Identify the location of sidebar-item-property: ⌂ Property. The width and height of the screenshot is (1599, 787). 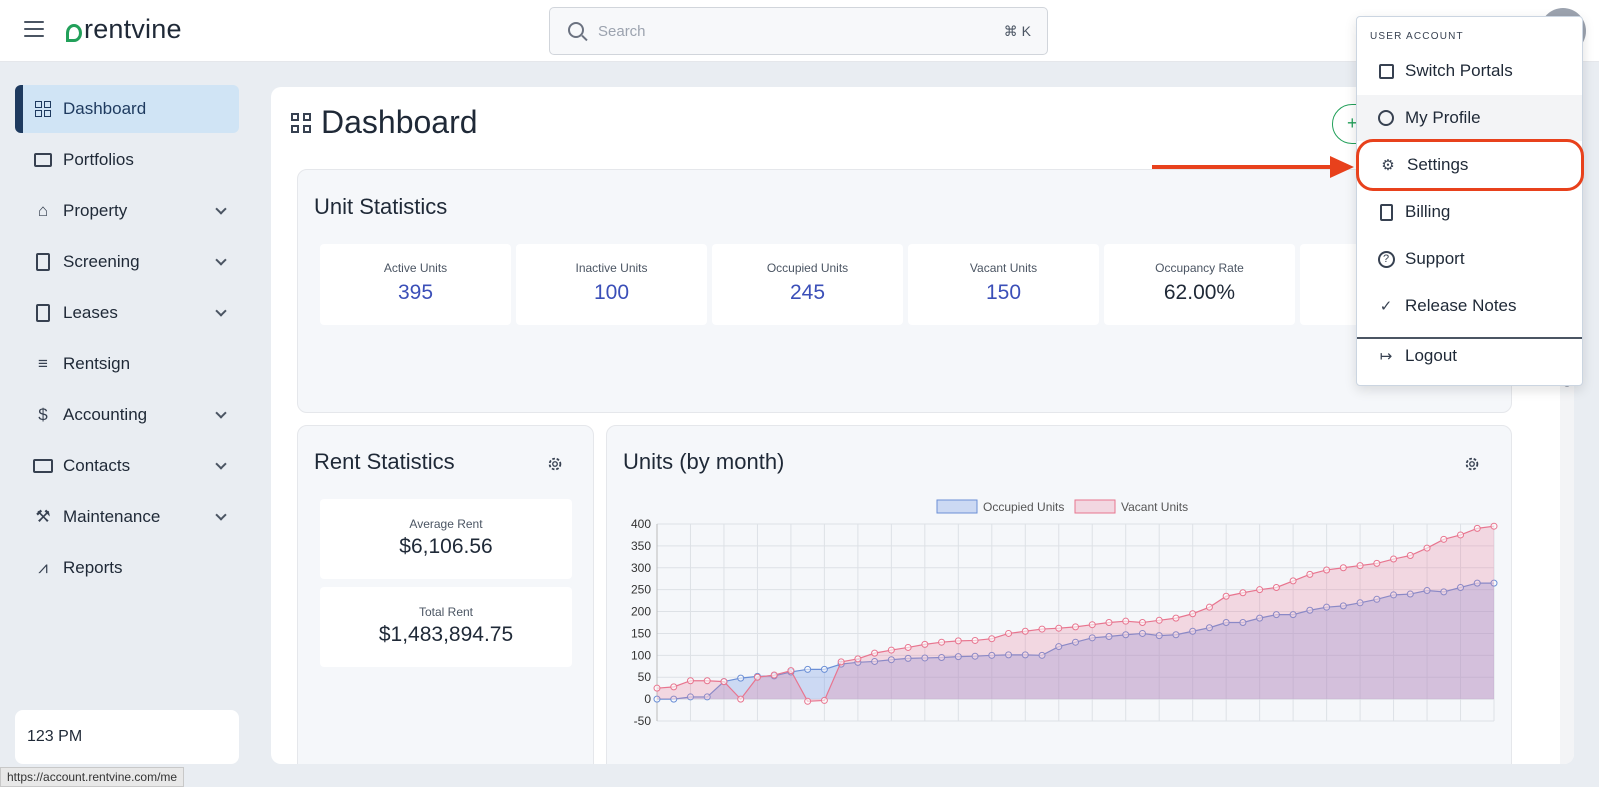
(127, 211).